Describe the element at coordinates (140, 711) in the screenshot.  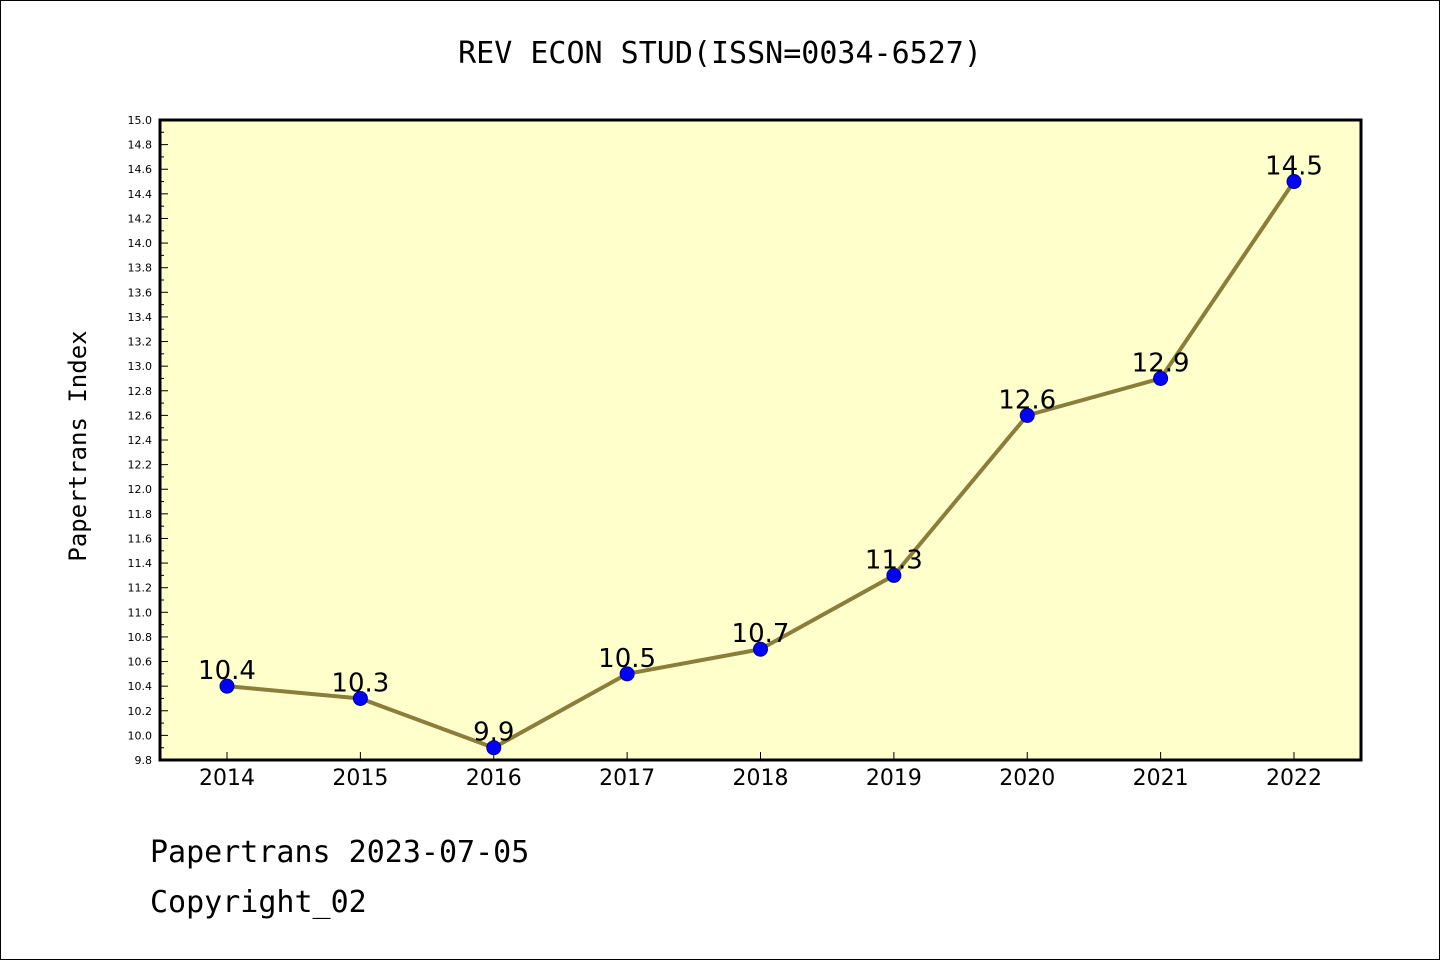
I see `y-tick-label: 10.2` at that location.